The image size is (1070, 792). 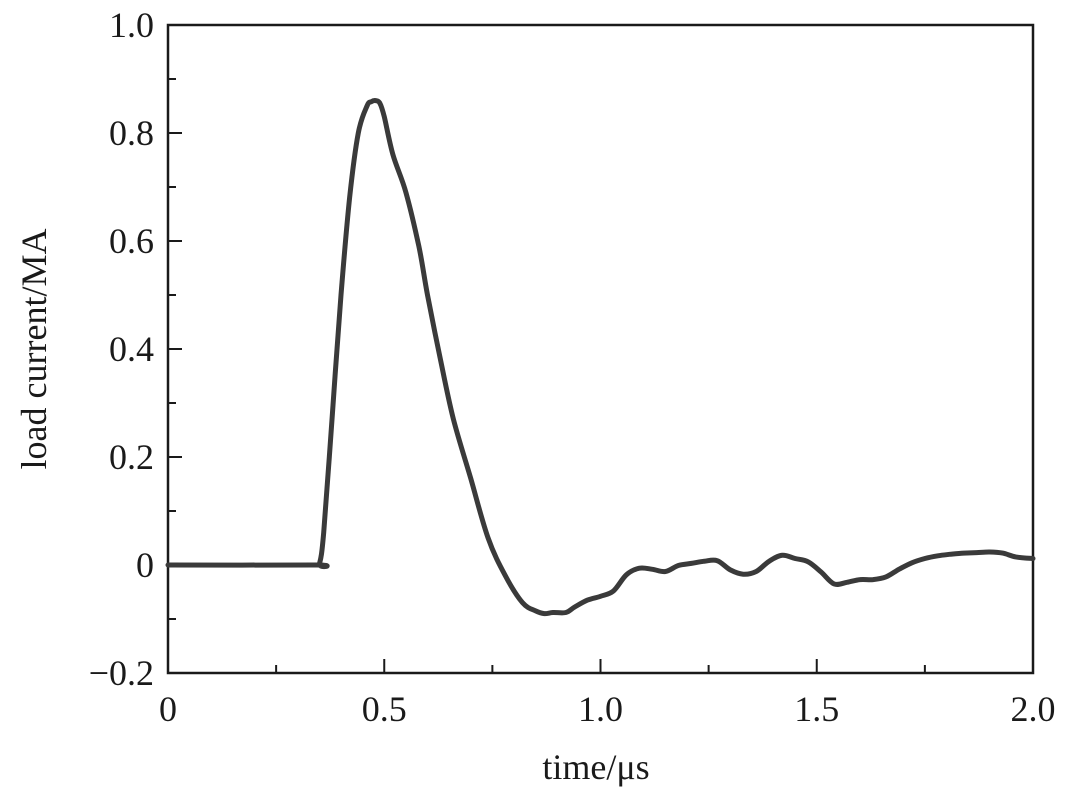 I want to click on x-tick-label: 1.0, so click(x=600, y=709).